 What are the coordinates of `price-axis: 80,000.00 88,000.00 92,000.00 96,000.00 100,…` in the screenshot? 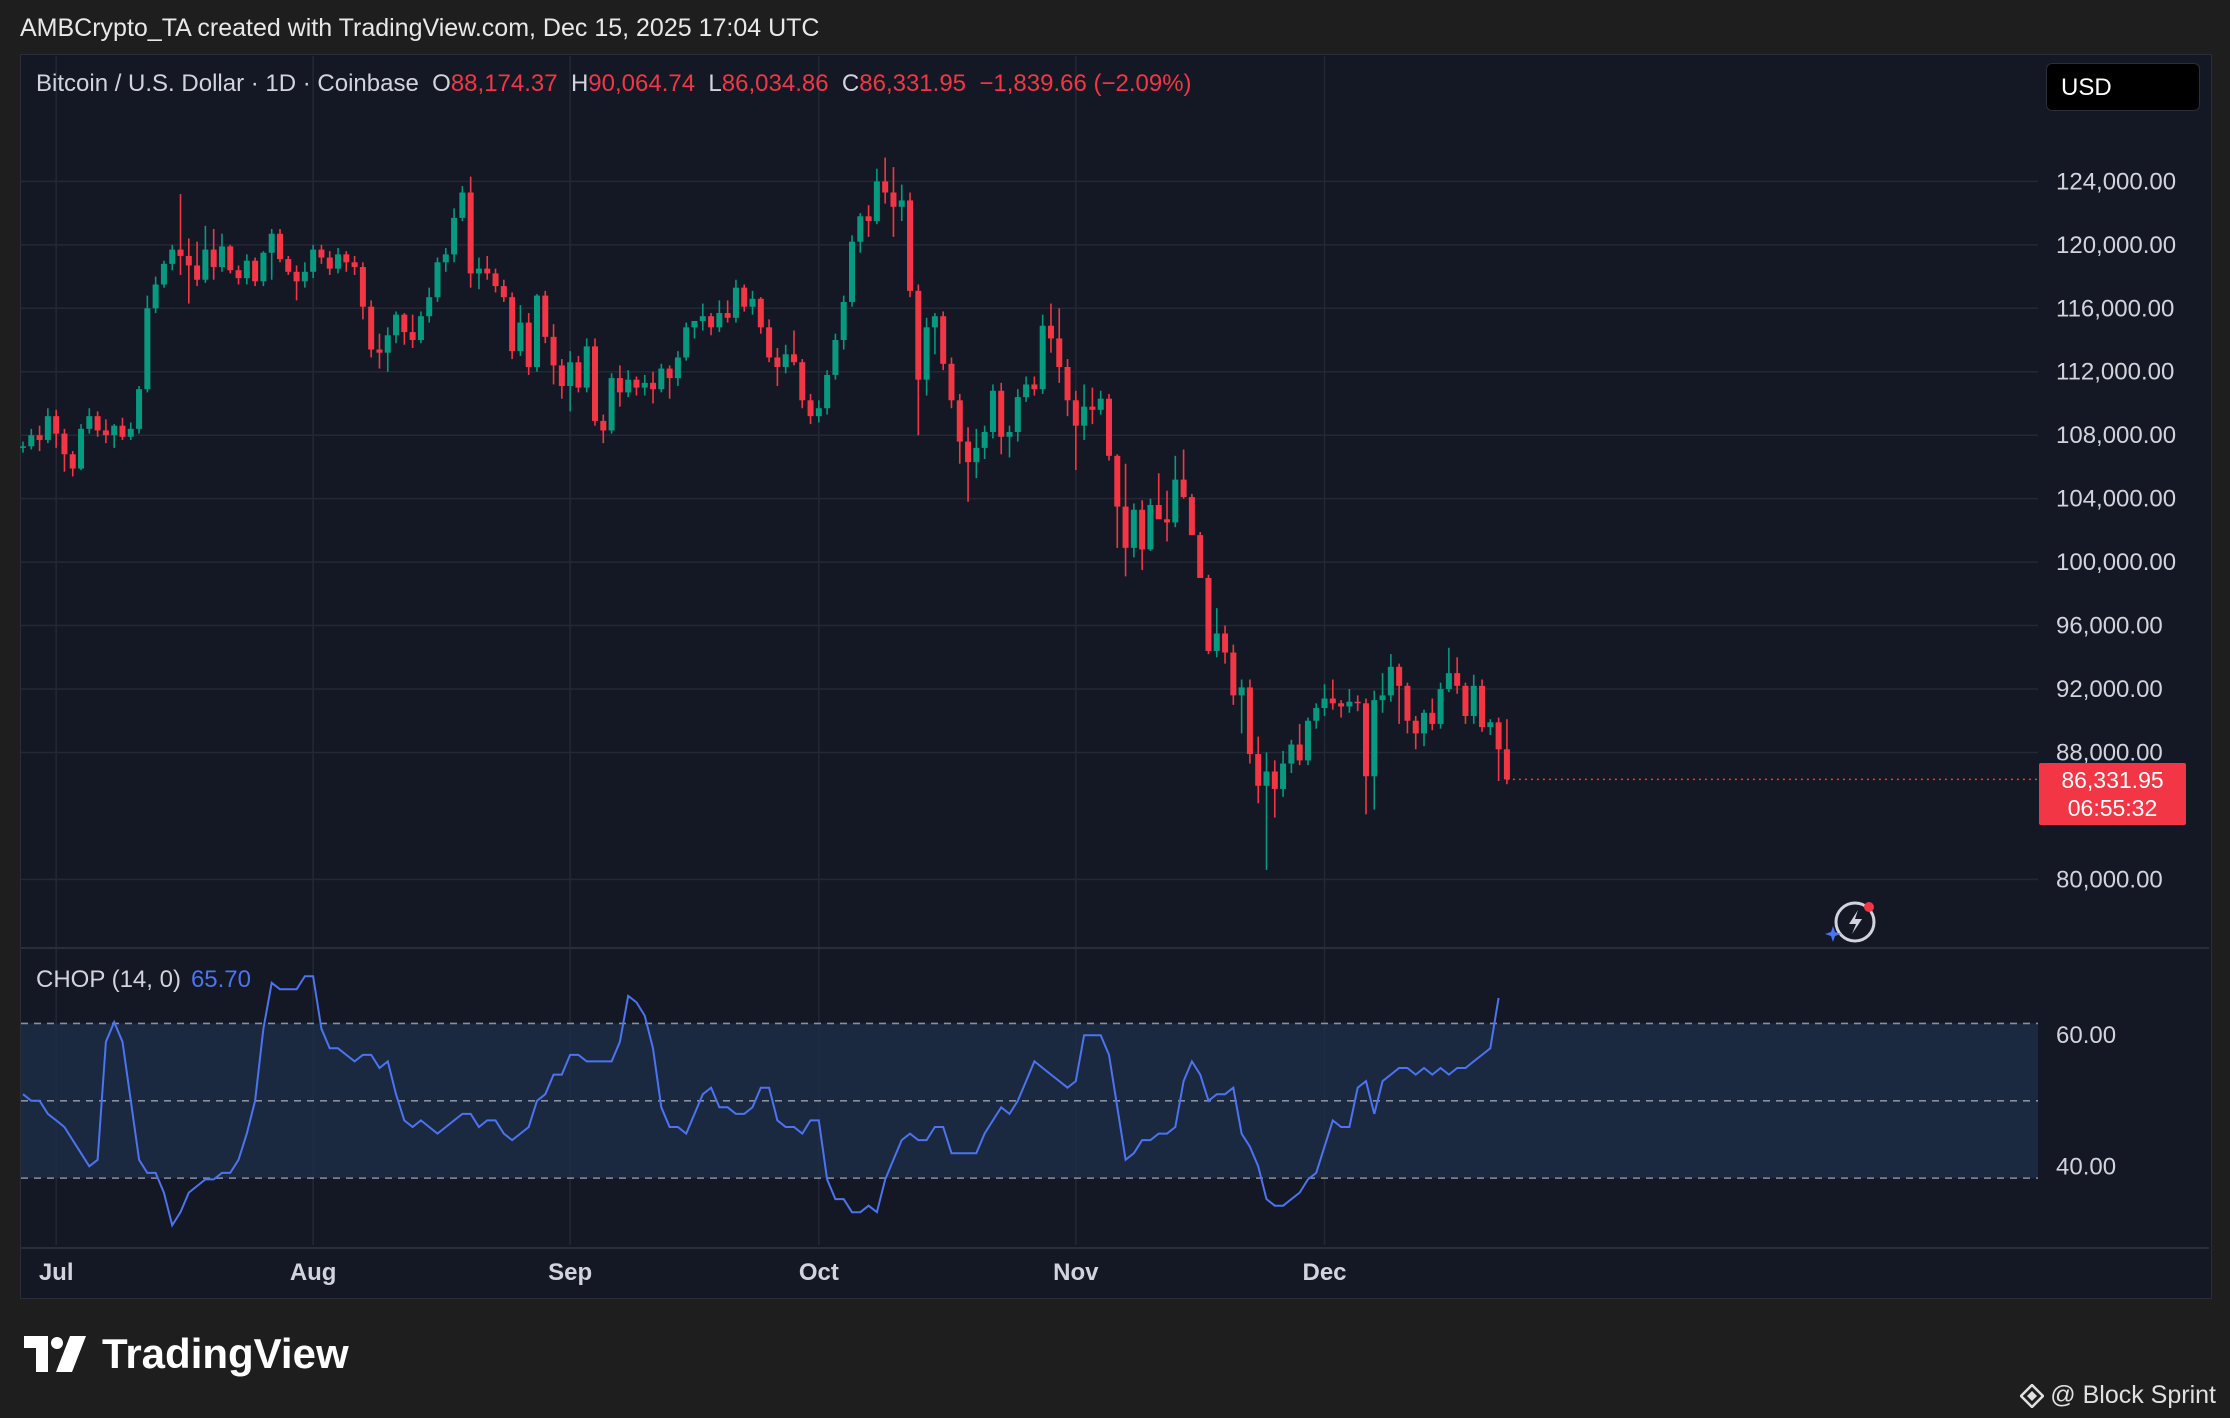 It's located at (2116, 530).